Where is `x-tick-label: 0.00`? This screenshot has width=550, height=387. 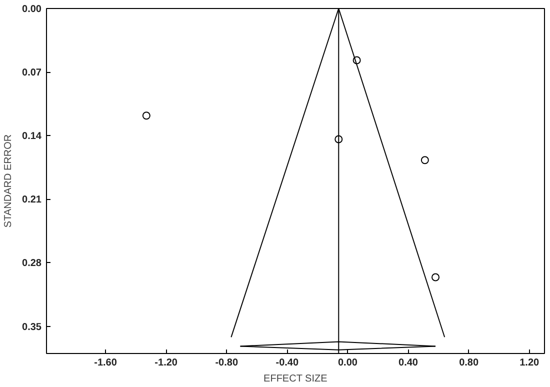 x-tick-label: 0.00 is located at coordinates (348, 363).